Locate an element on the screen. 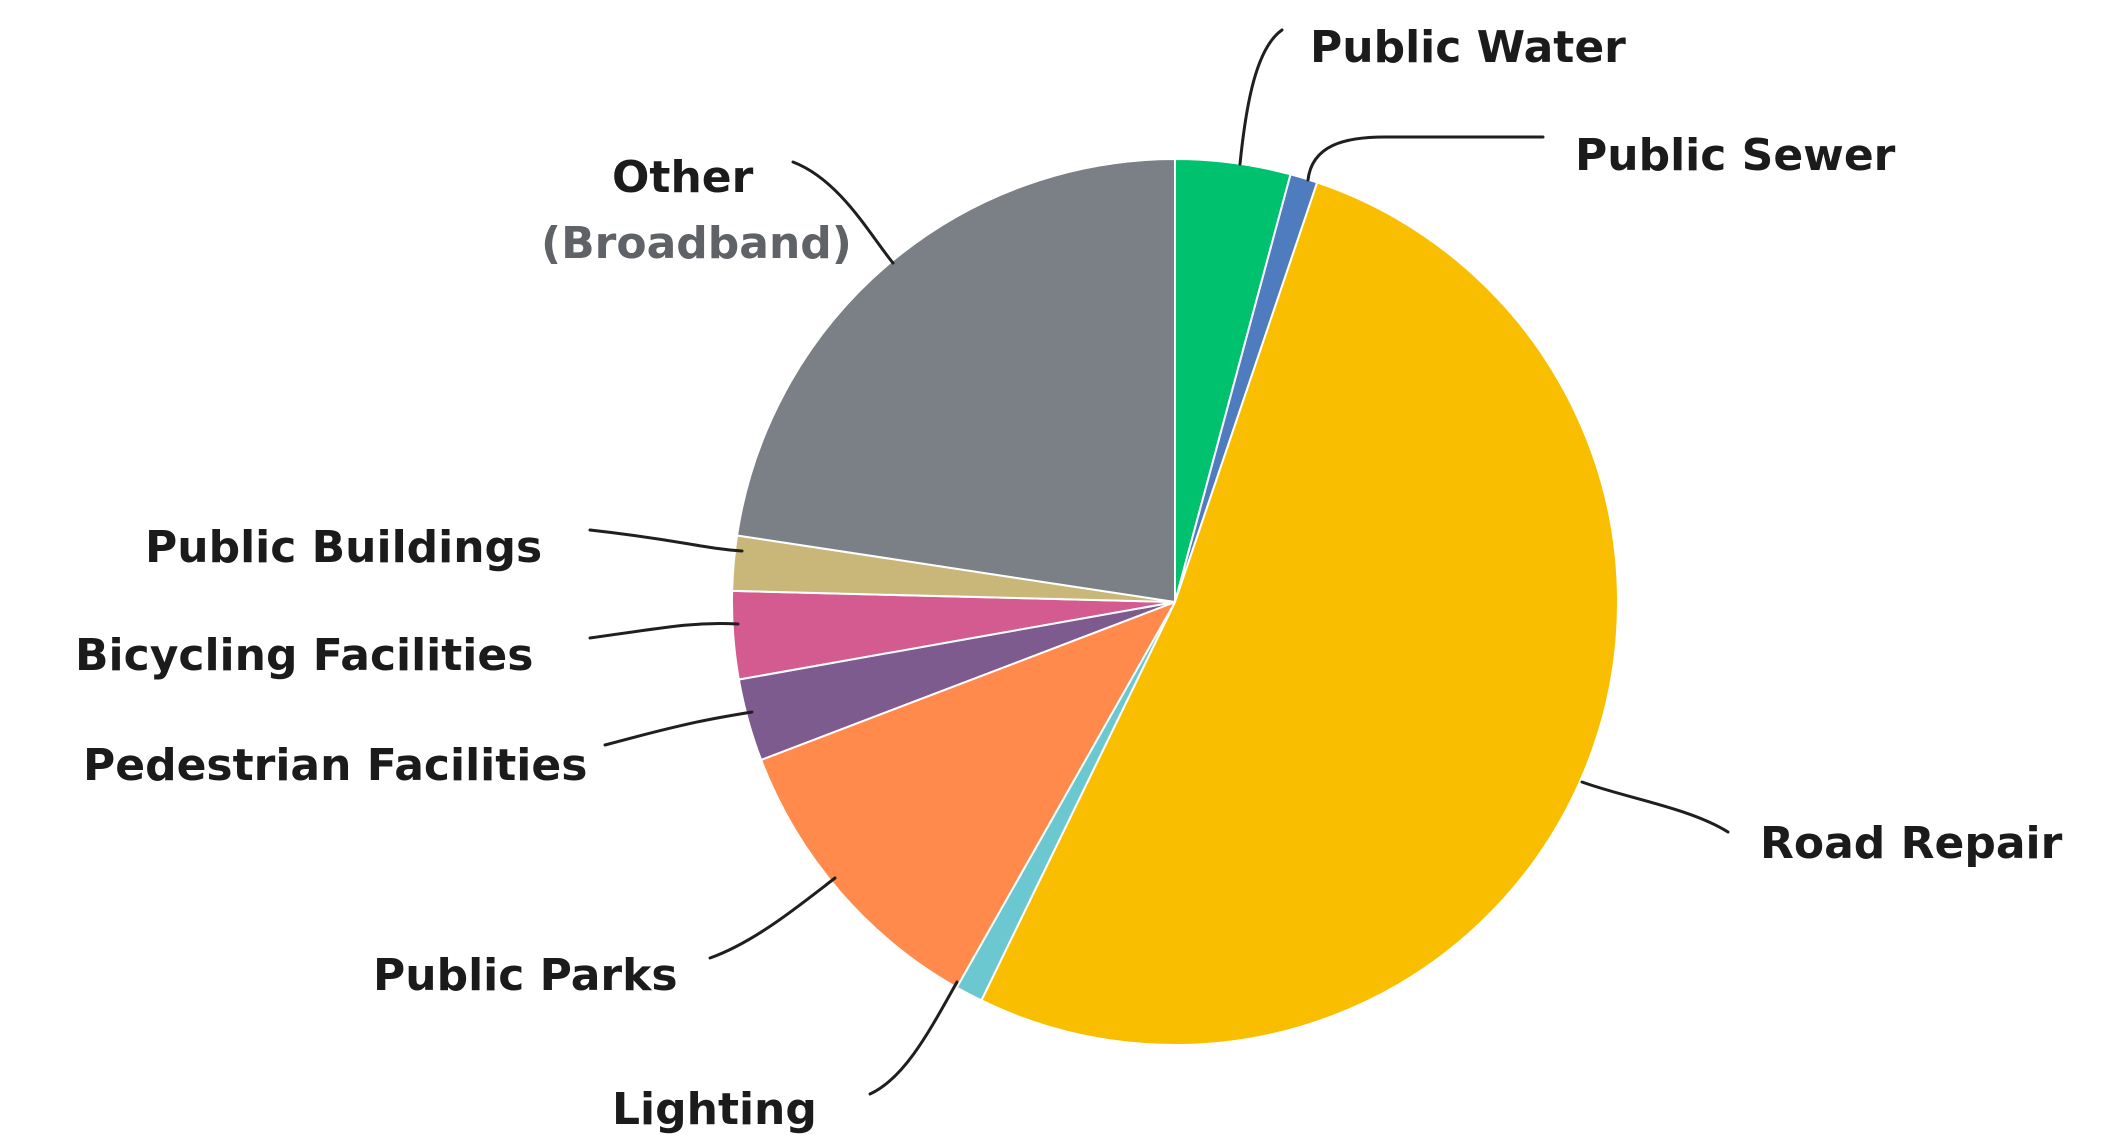 The image size is (2110, 1135). label-public-sewer: Public Sewer is located at coordinates (1735, 155).